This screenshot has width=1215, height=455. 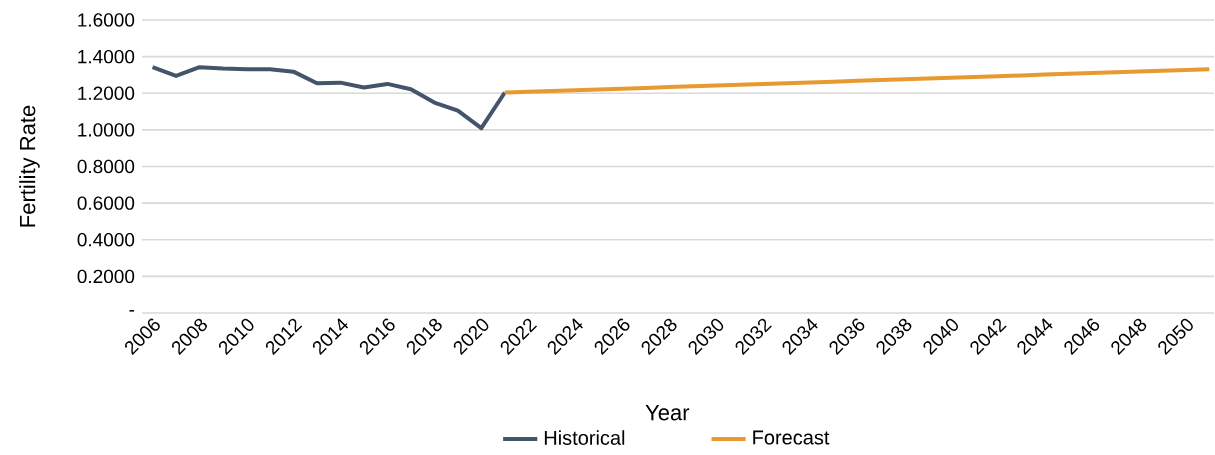 What do you see at coordinates (791, 437) in the screenshot?
I see `legend-label: Forecast` at bounding box center [791, 437].